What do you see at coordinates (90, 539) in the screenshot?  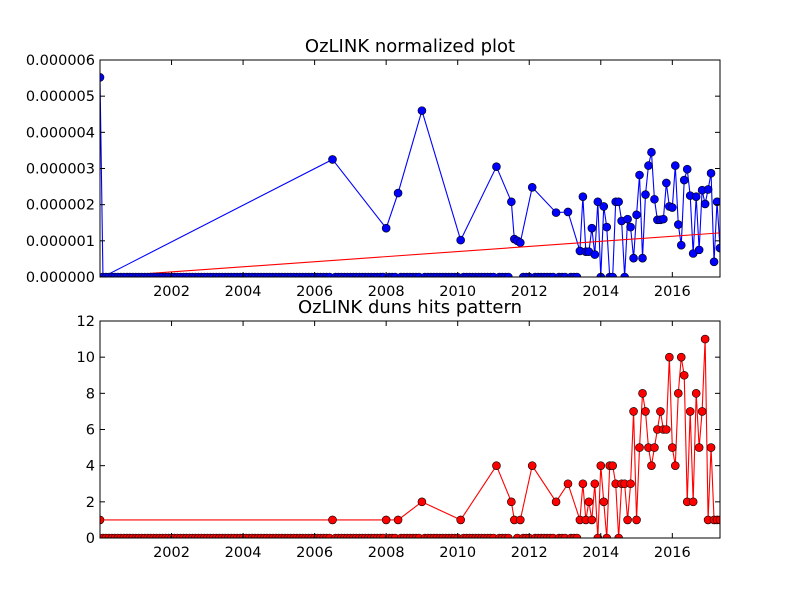 I see `y-tick-label: 0` at bounding box center [90, 539].